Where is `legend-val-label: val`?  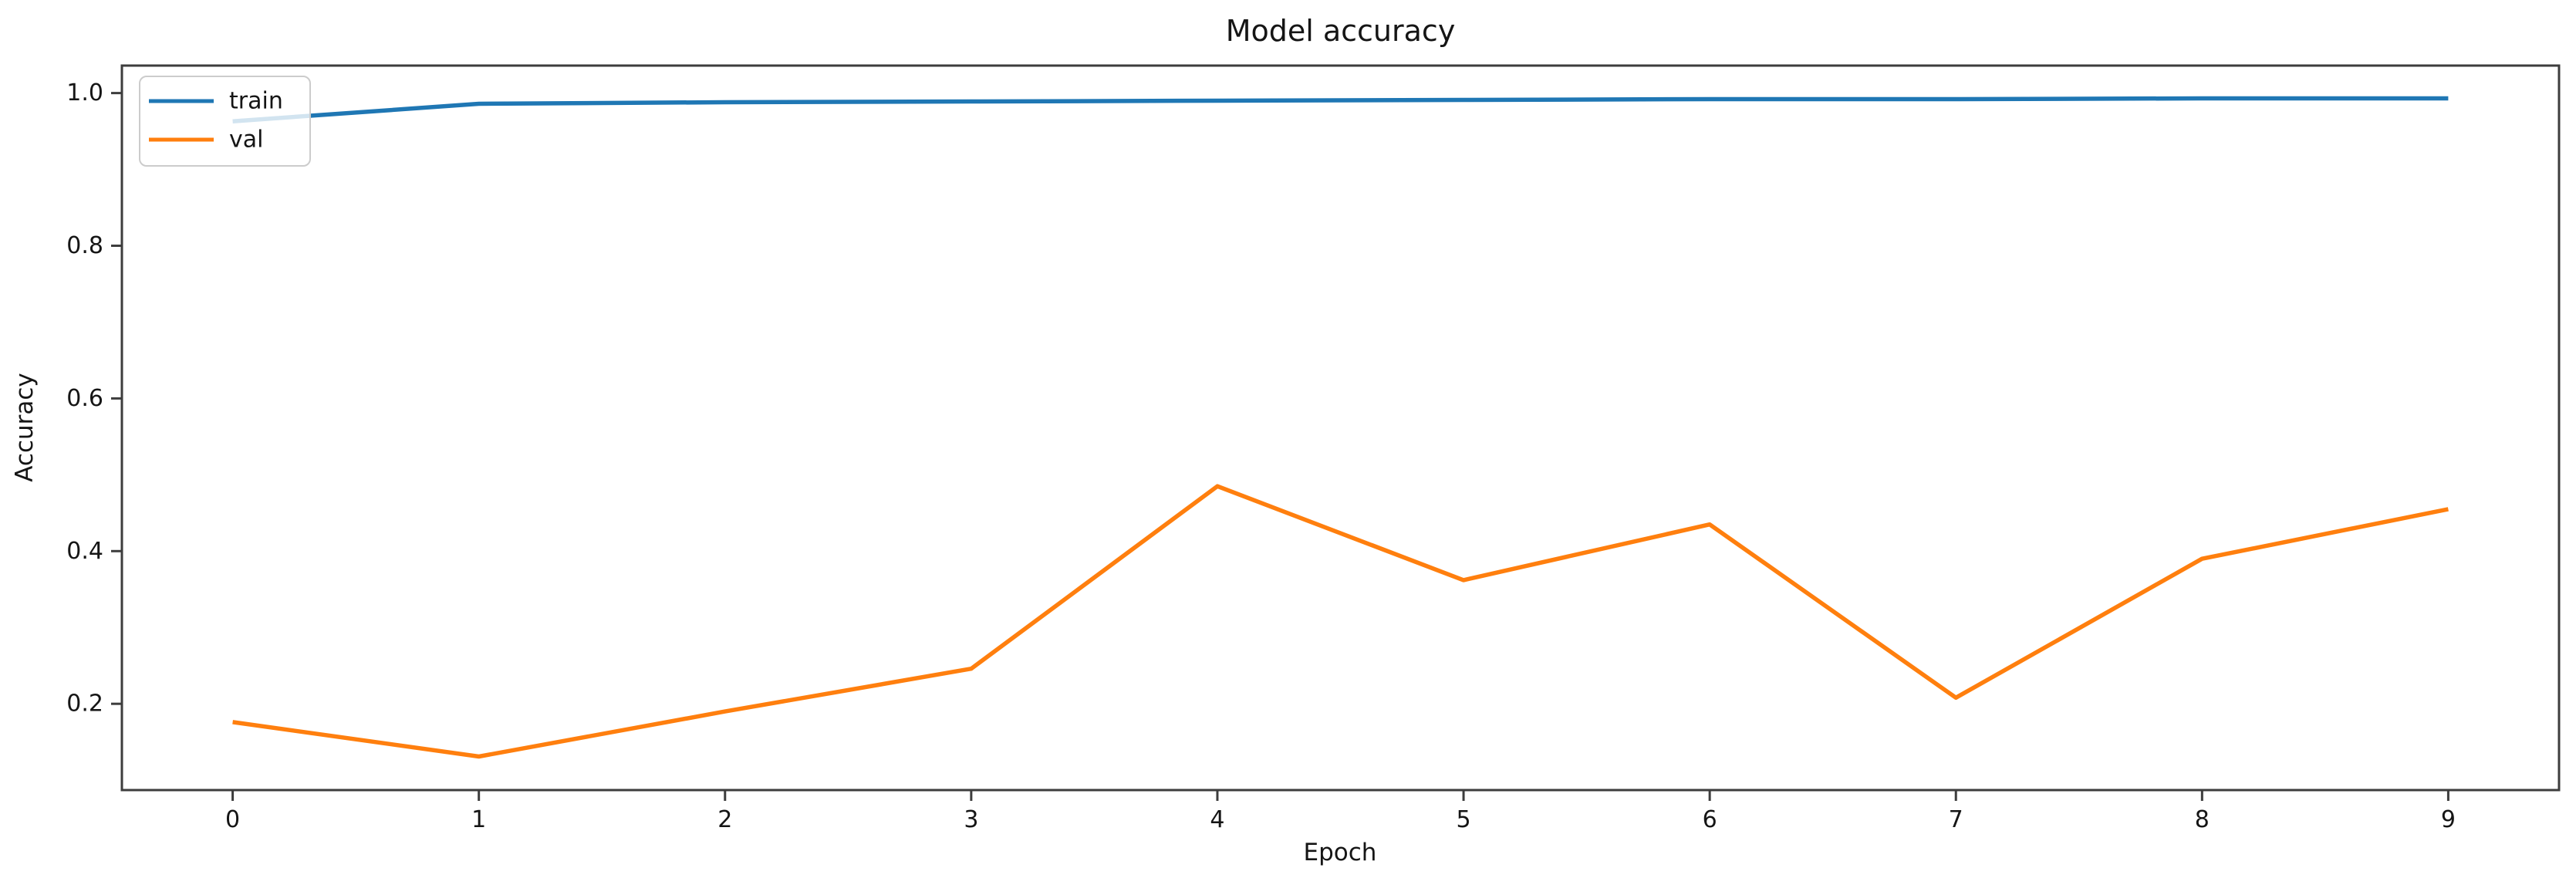
legend-val-label: val is located at coordinates (246, 140).